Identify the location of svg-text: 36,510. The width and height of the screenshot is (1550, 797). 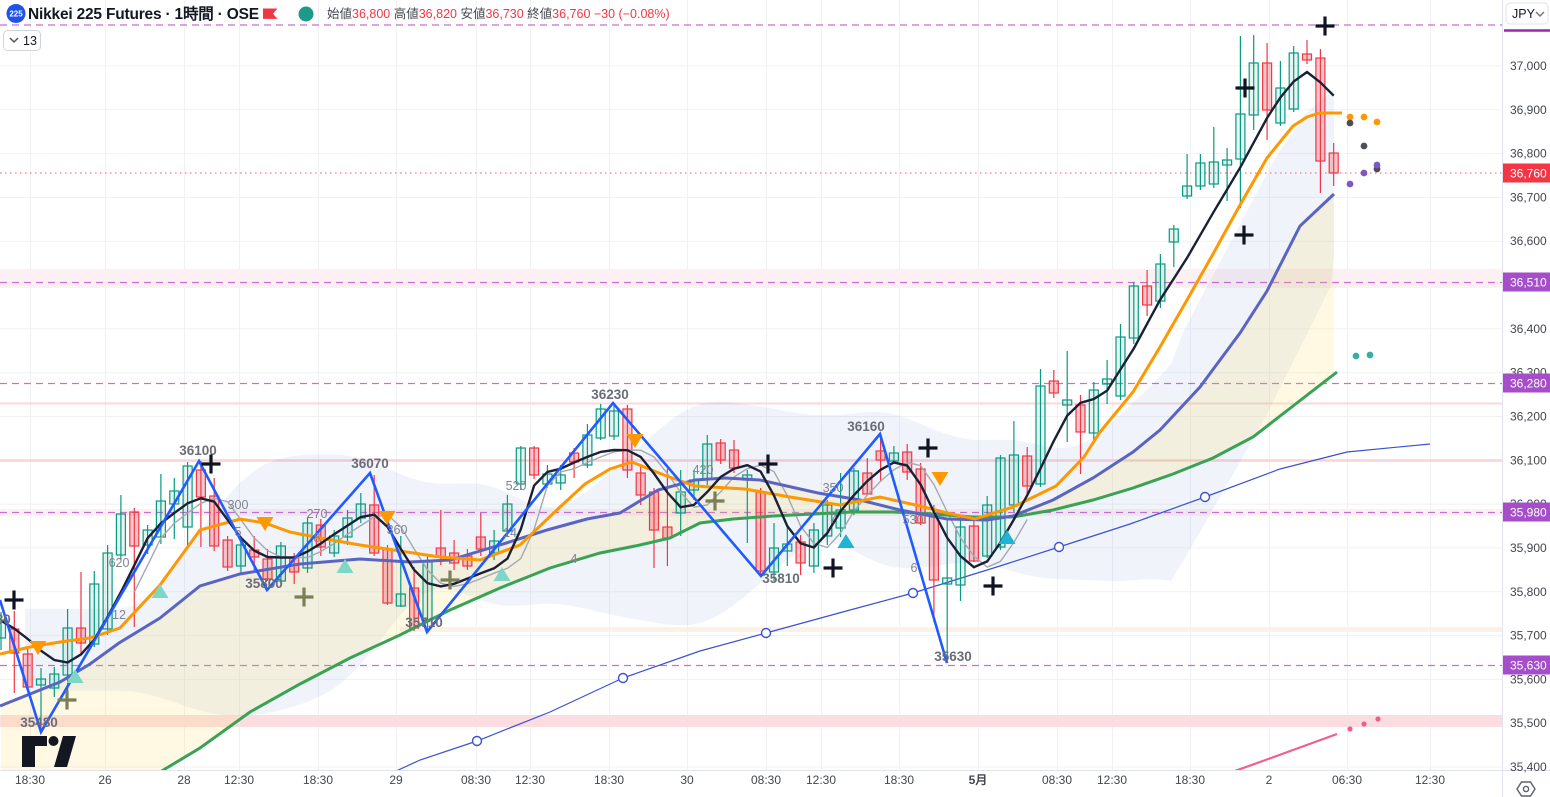
(1528, 283).